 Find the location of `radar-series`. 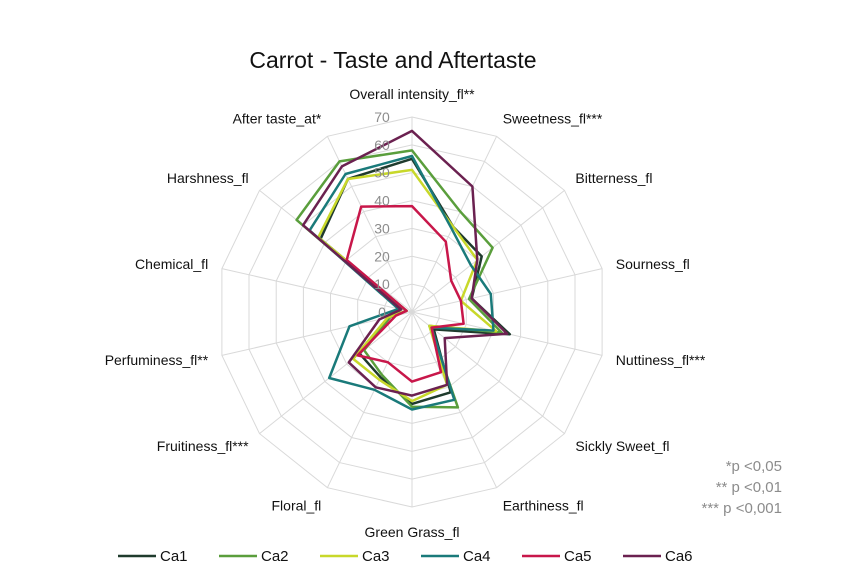

radar-series is located at coordinates (403, 270).